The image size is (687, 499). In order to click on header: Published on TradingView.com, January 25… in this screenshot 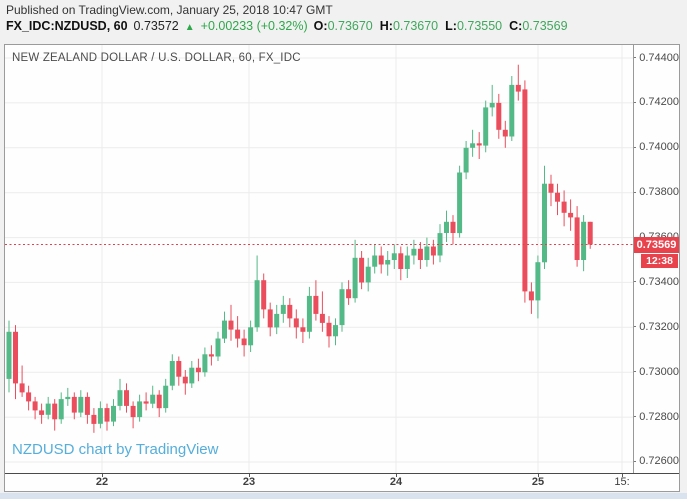, I will do `click(343, 19)`.